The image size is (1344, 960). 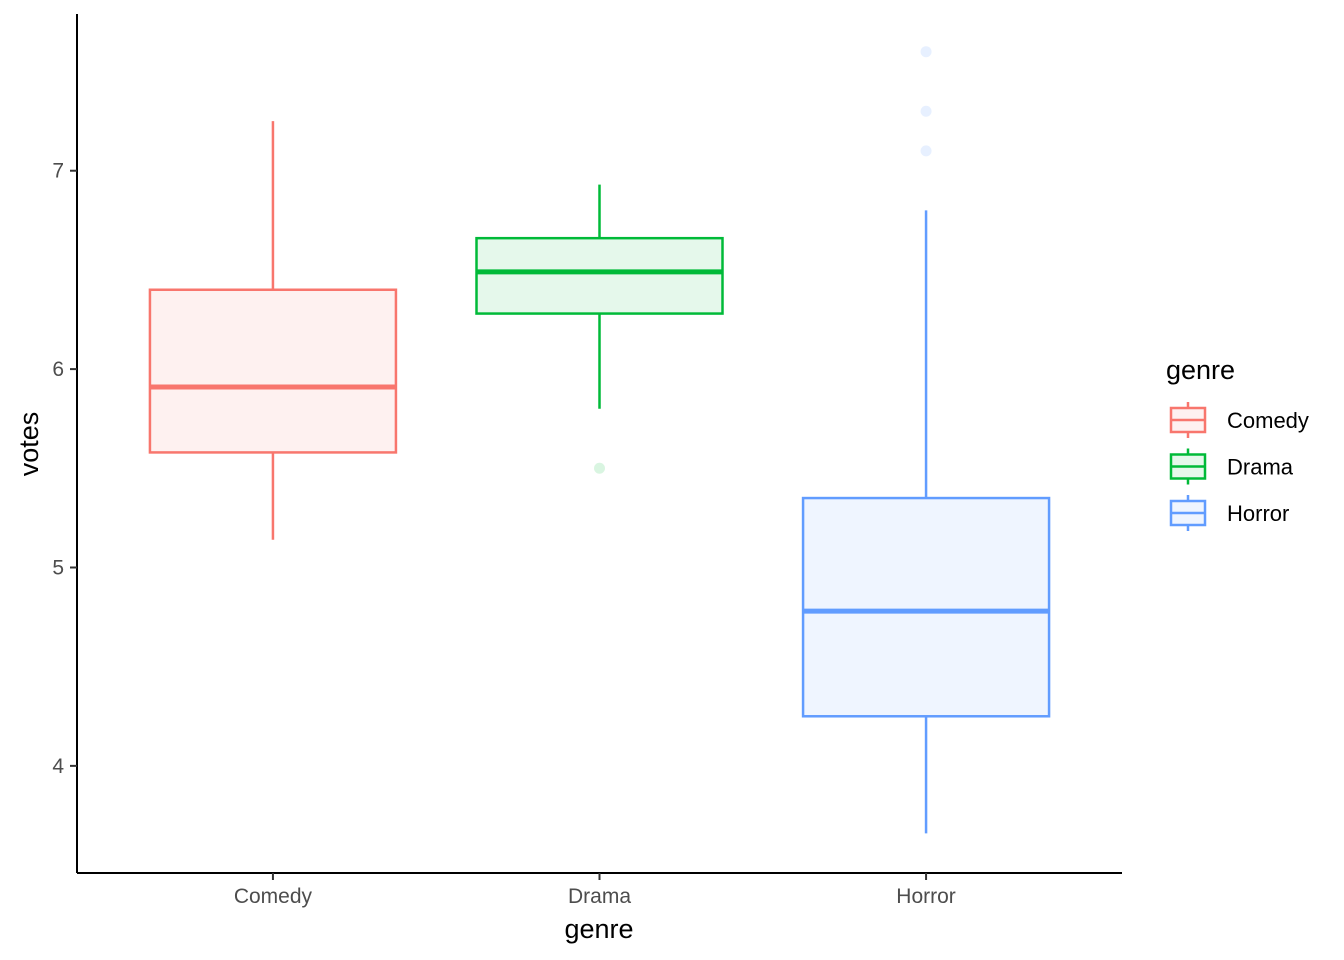 What do you see at coordinates (1188, 466) in the screenshot?
I see `legend-key-drama` at bounding box center [1188, 466].